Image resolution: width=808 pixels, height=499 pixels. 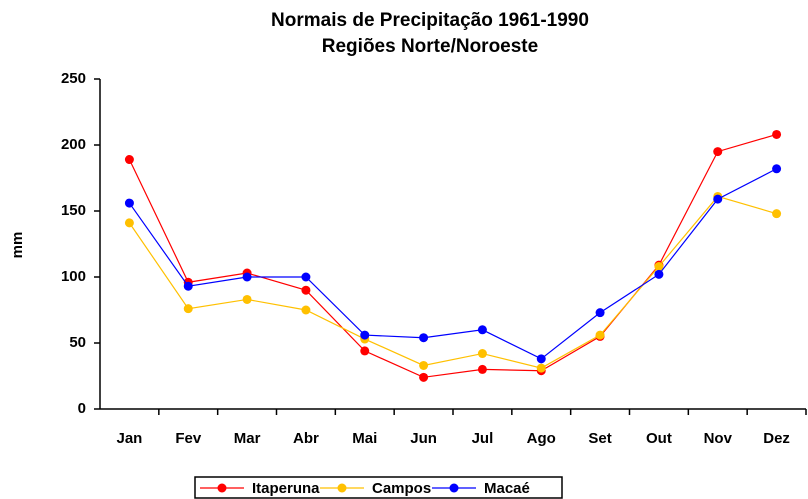 I want to click on x-tick-label: Nov, so click(x=718, y=438).